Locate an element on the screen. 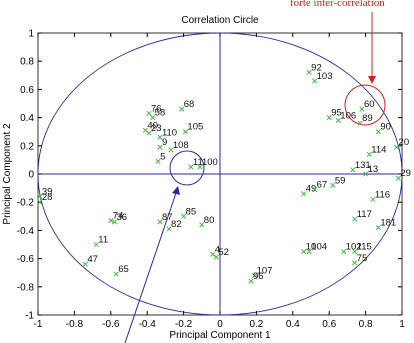  point-label: 59 is located at coordinates (340, 180).